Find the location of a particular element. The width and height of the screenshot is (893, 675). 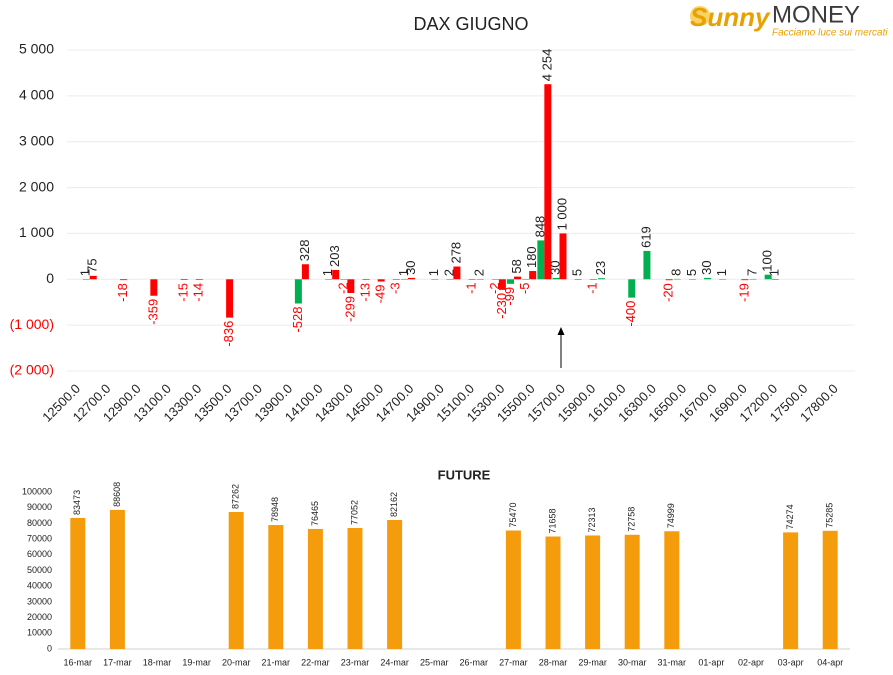

y-tick-label: 40000 is located at coordinates (39, 586).